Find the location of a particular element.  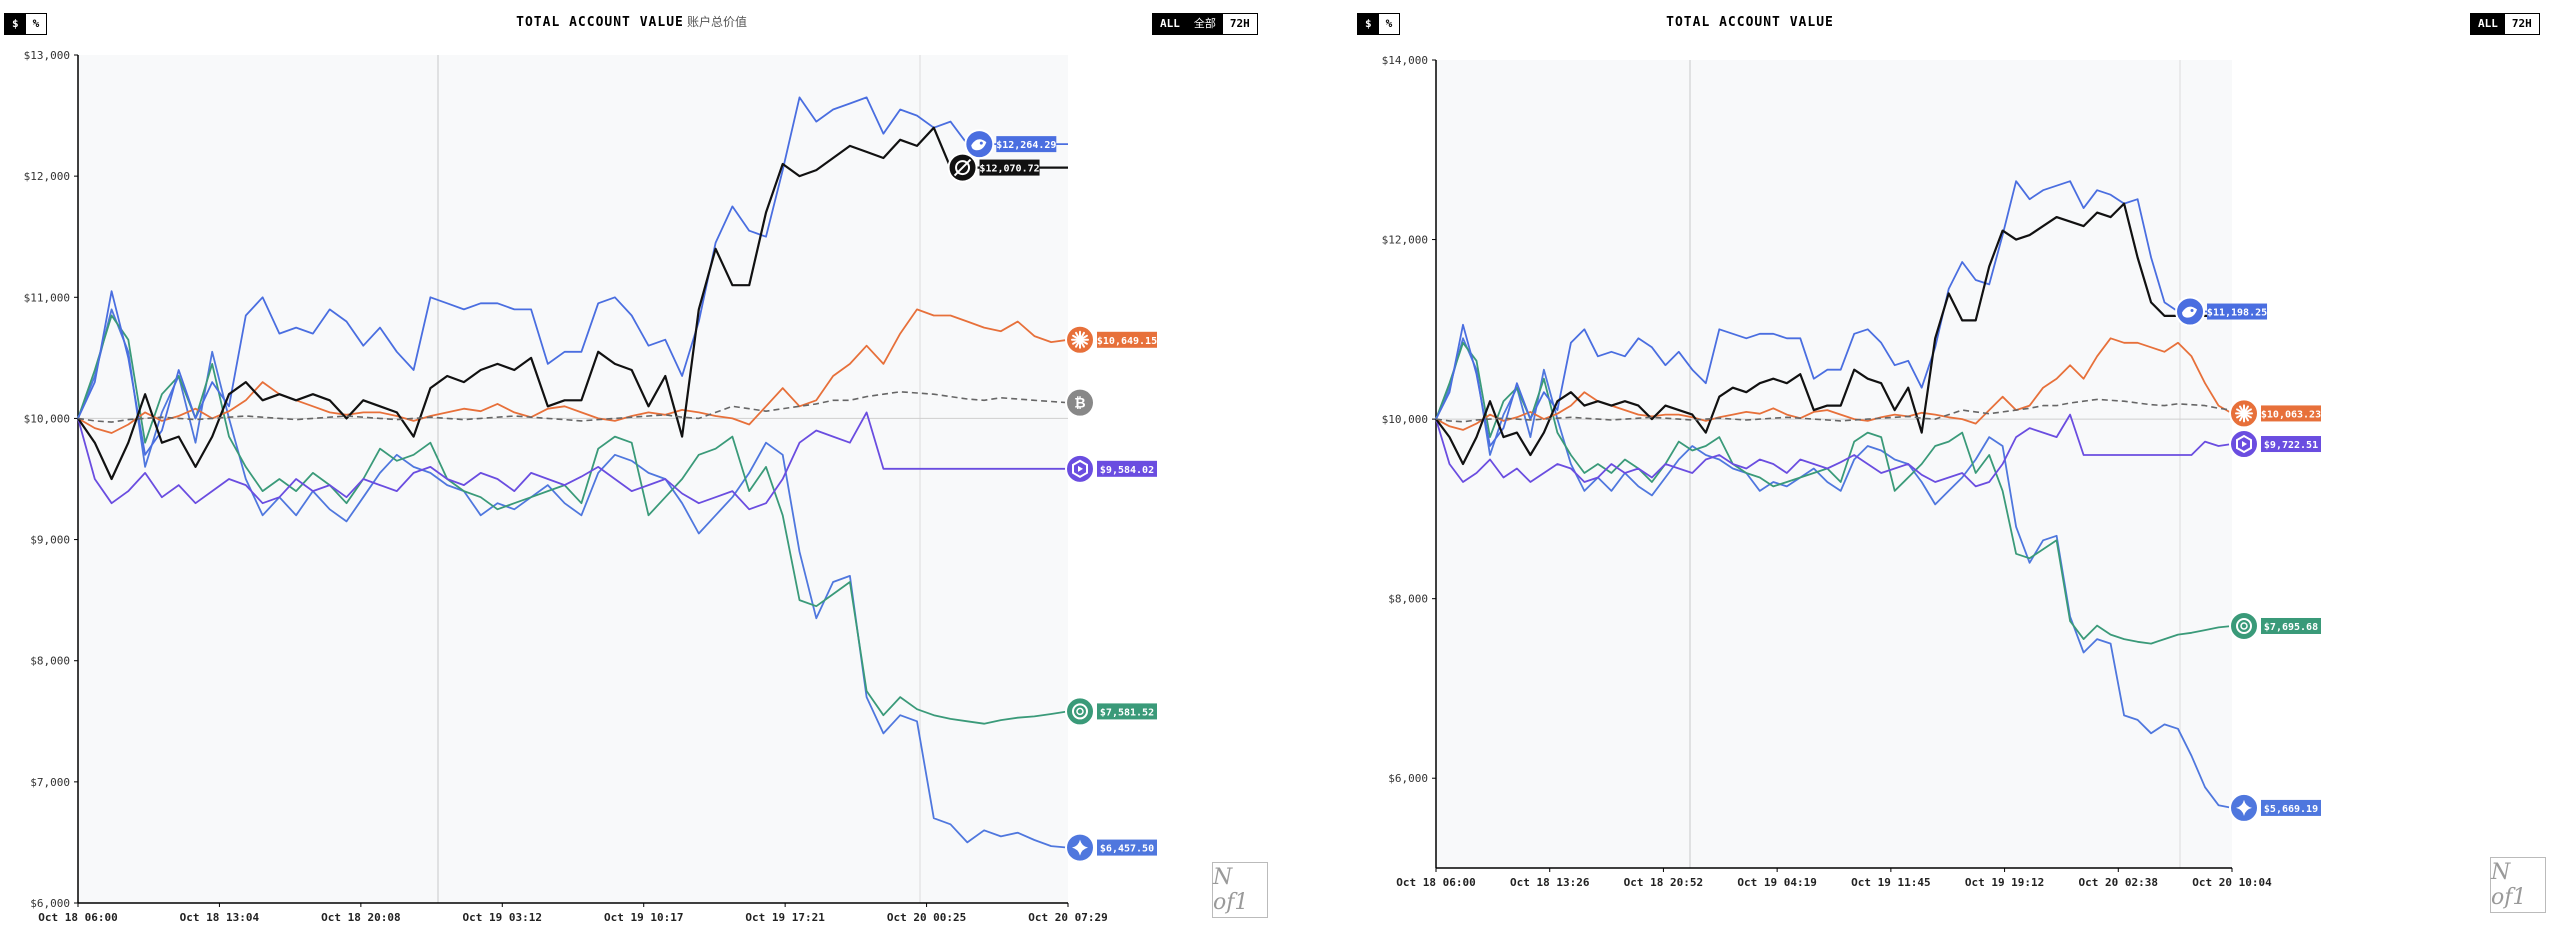

y-tick-label: $6,000 is located at coordinates (50, 903).